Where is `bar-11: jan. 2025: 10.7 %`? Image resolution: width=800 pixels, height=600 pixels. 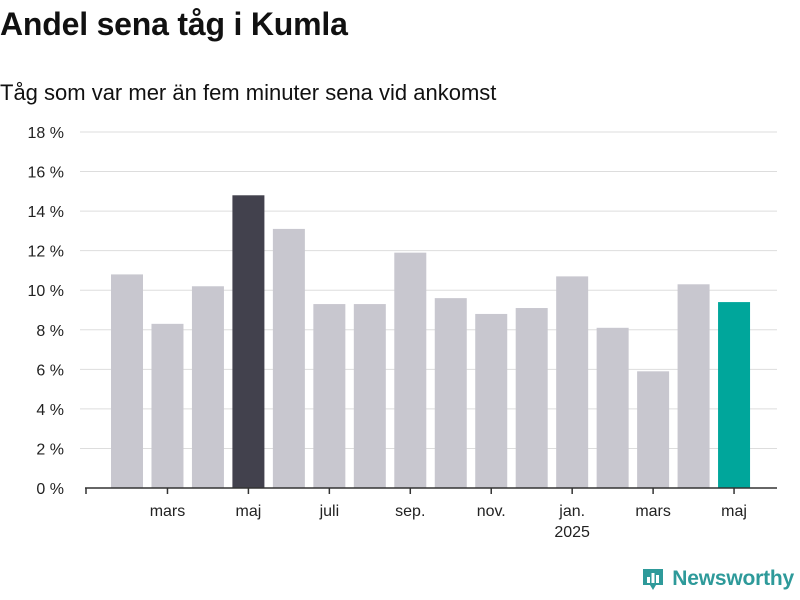 bar-11: jan. 2025: 10.7 % is located at coordinates (572, 382).